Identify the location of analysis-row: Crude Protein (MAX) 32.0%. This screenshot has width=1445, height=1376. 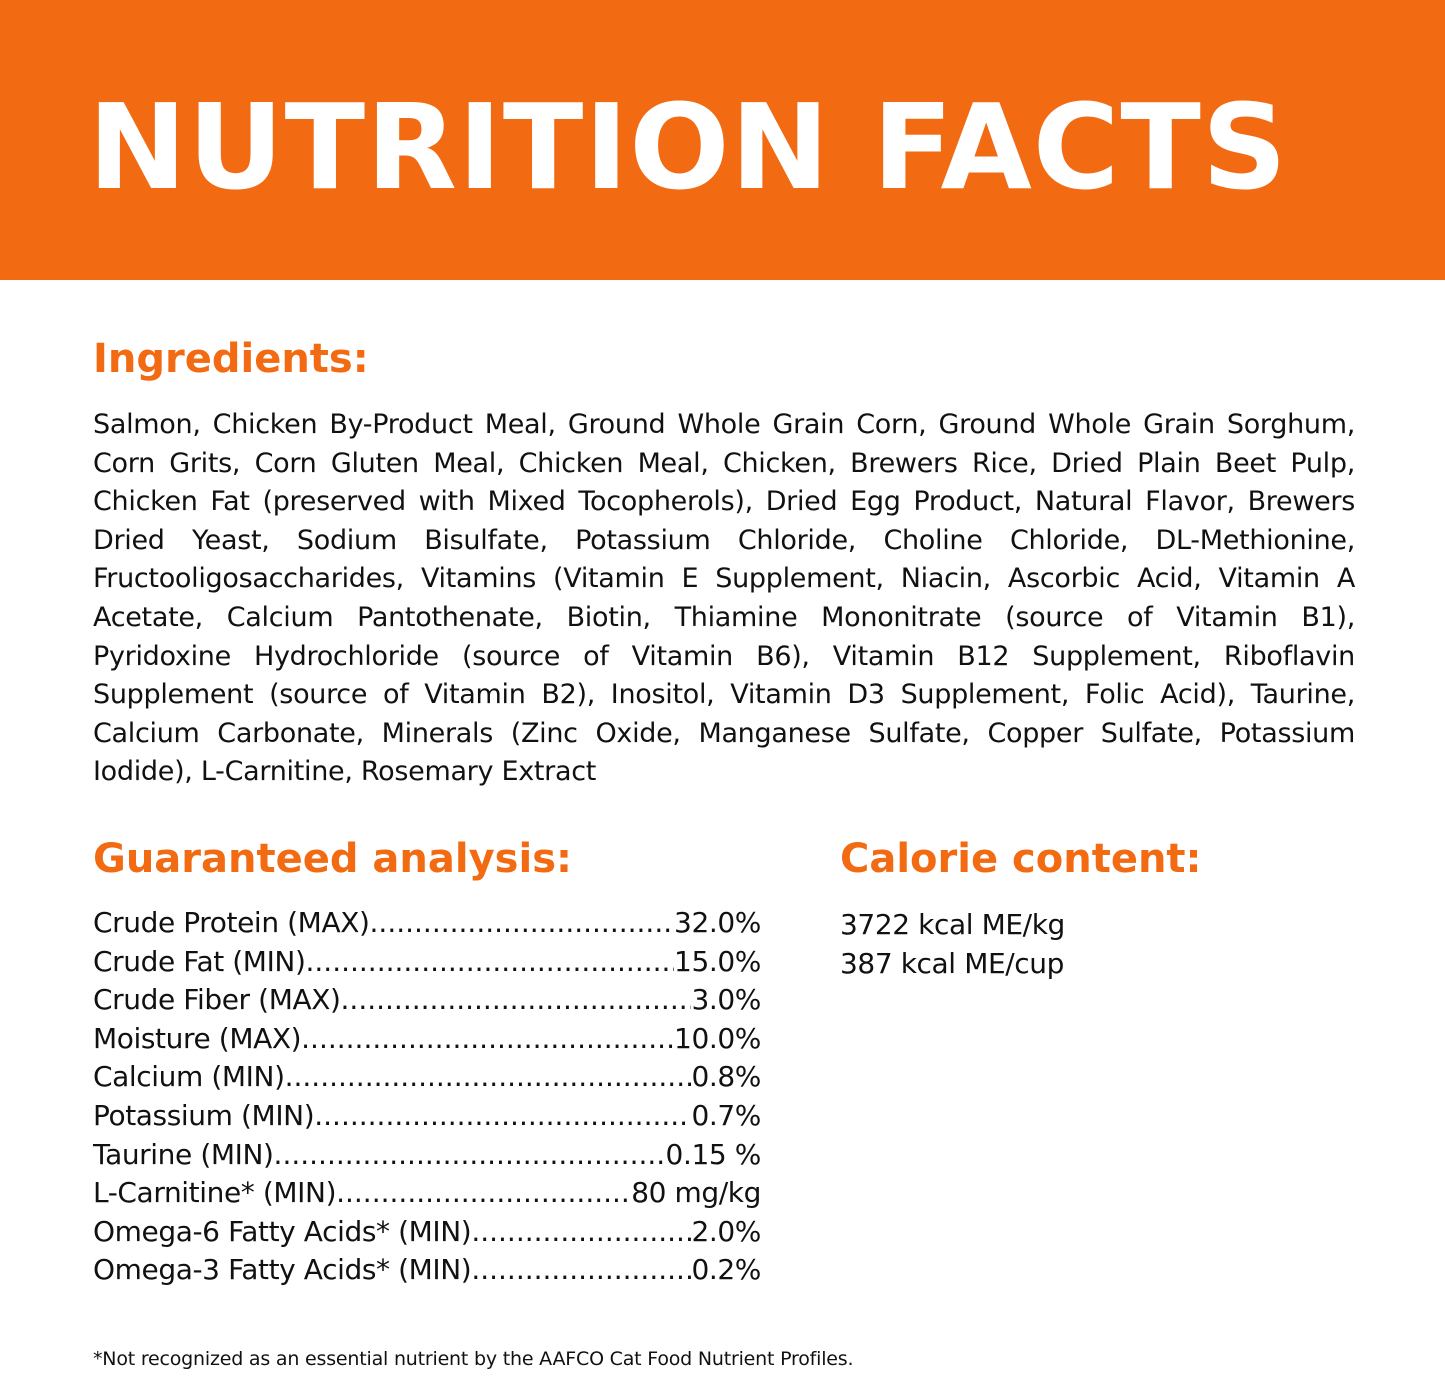
(427, 923).